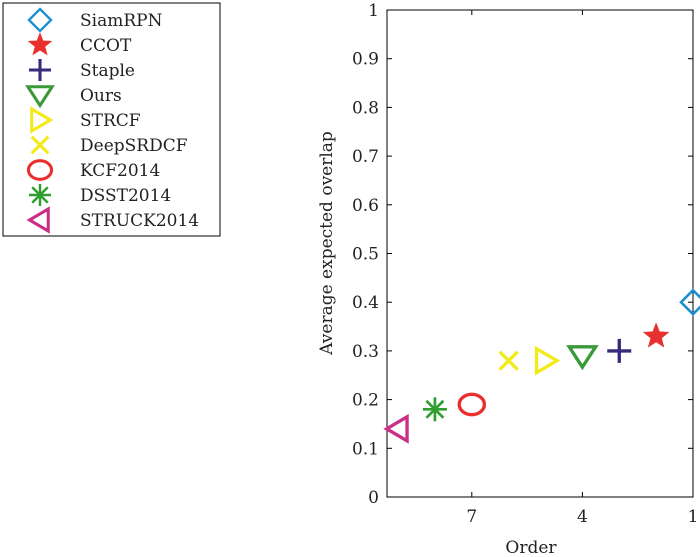 The height and width of the screenshot is (557, 700). I want to click on legend-label-staple: Staple, so click(107, 71).